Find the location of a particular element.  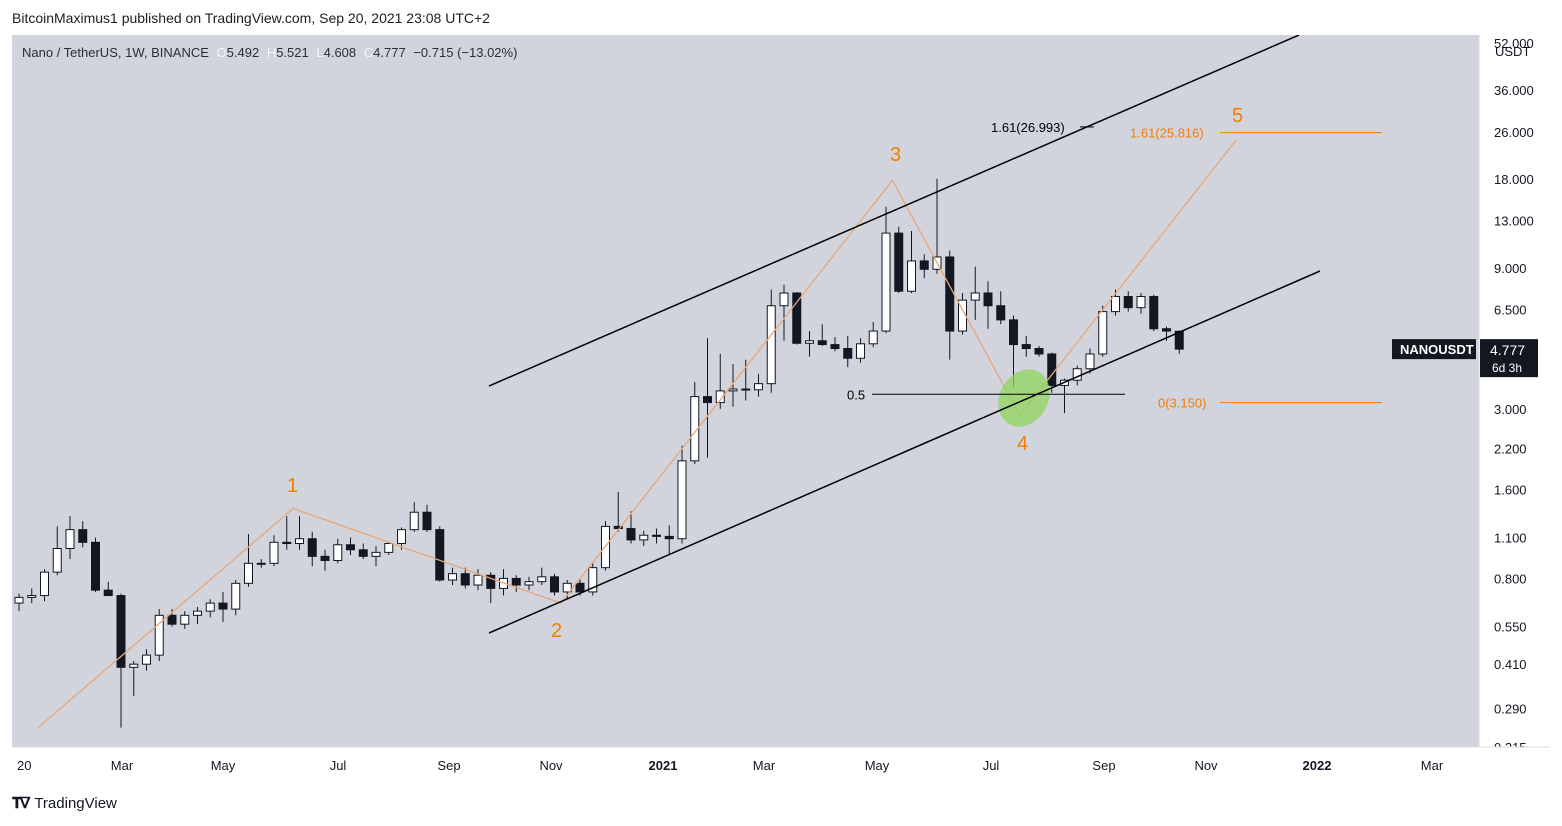

legend-low-label: L is located at coordinates (320, 52).